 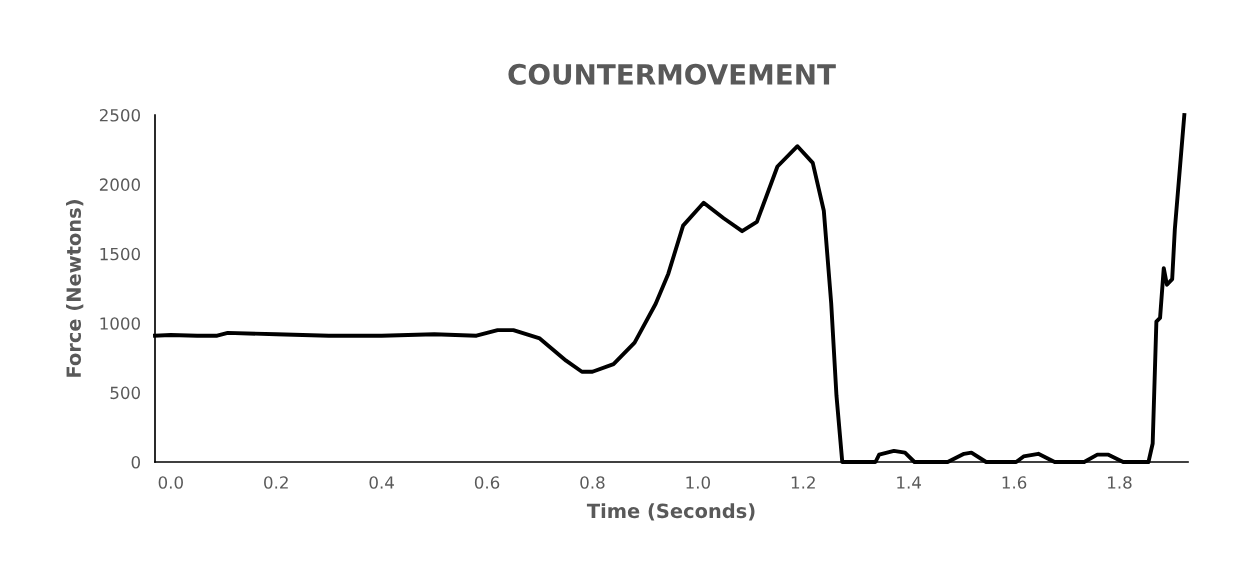 I want to click on x-tick-label: 0.0, so click(x=170, y=482).